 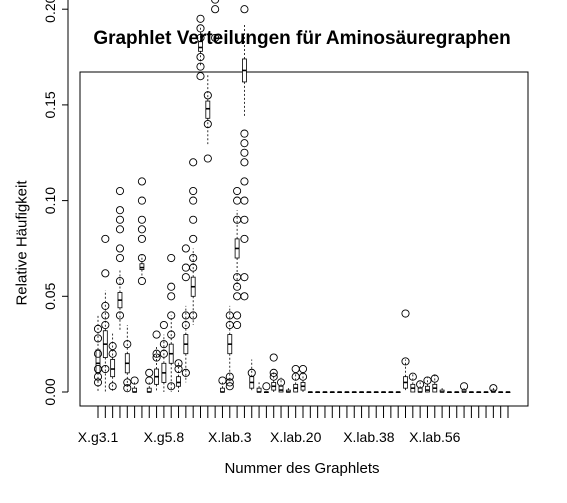 I want to click on y-tick-label: 0.00, so click(x=50, y=391).